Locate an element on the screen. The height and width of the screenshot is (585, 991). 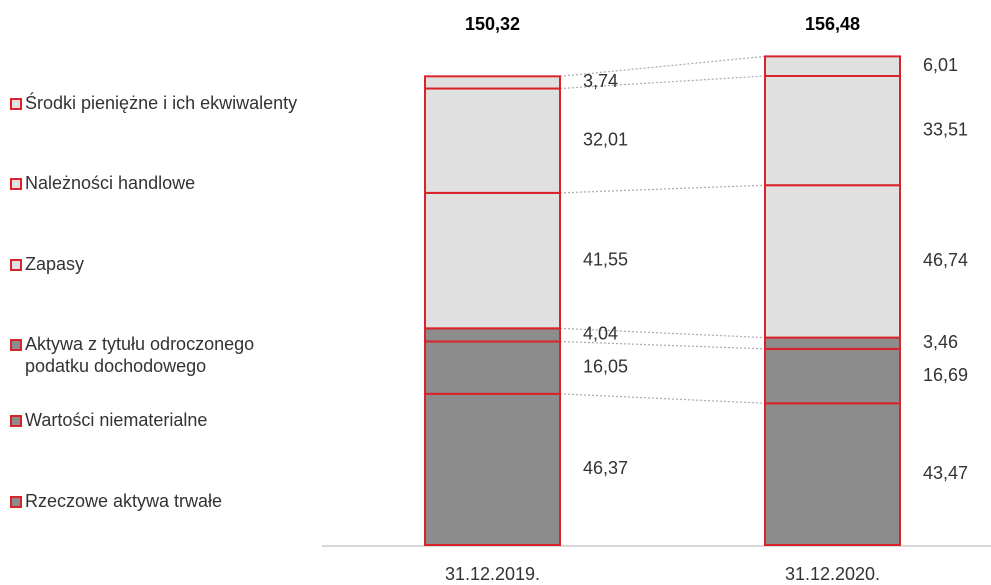
legend-item: Należności handlowe is located at coordinates (162, 183).